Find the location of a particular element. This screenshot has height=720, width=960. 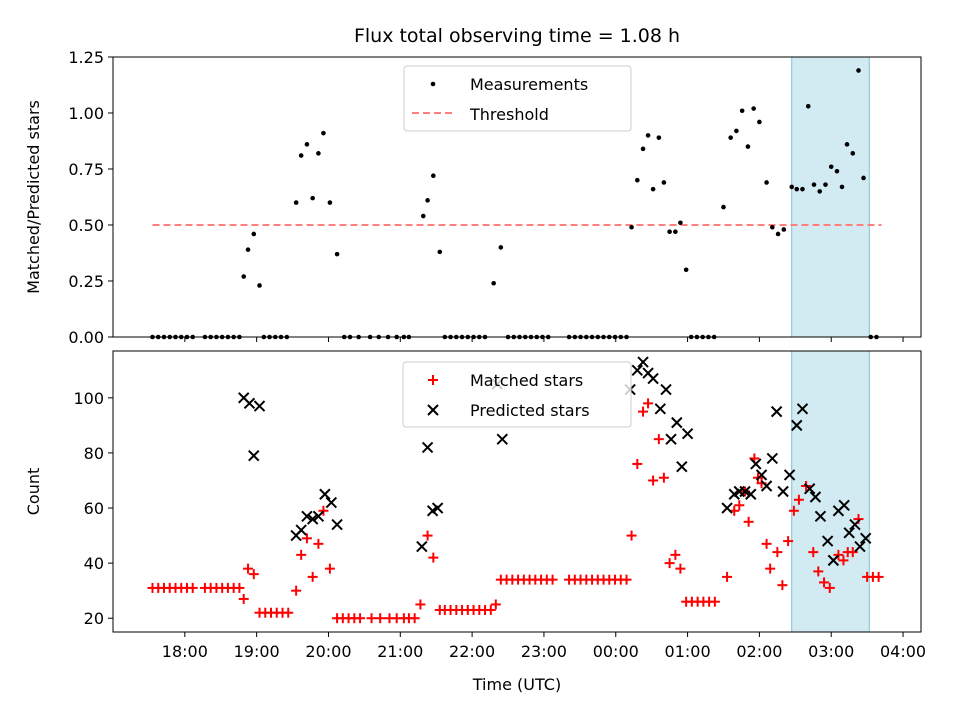

legend-label-measurements: Measurements is located at coordinates (529, 84).